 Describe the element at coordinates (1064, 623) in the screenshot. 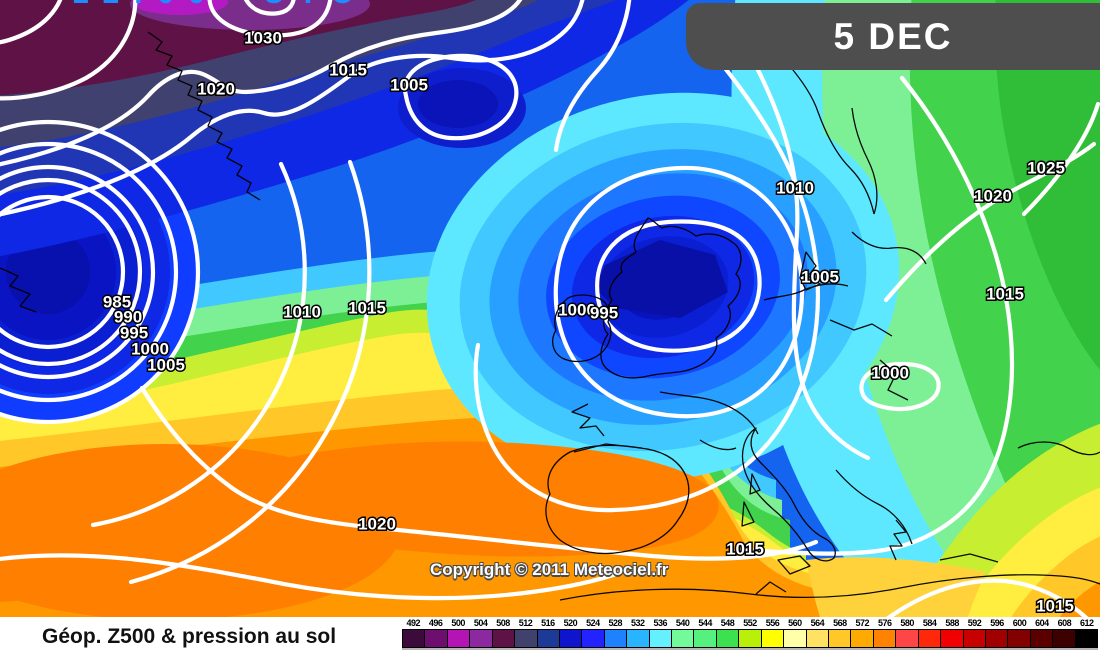

I see `legend-tick: 608` at that location.